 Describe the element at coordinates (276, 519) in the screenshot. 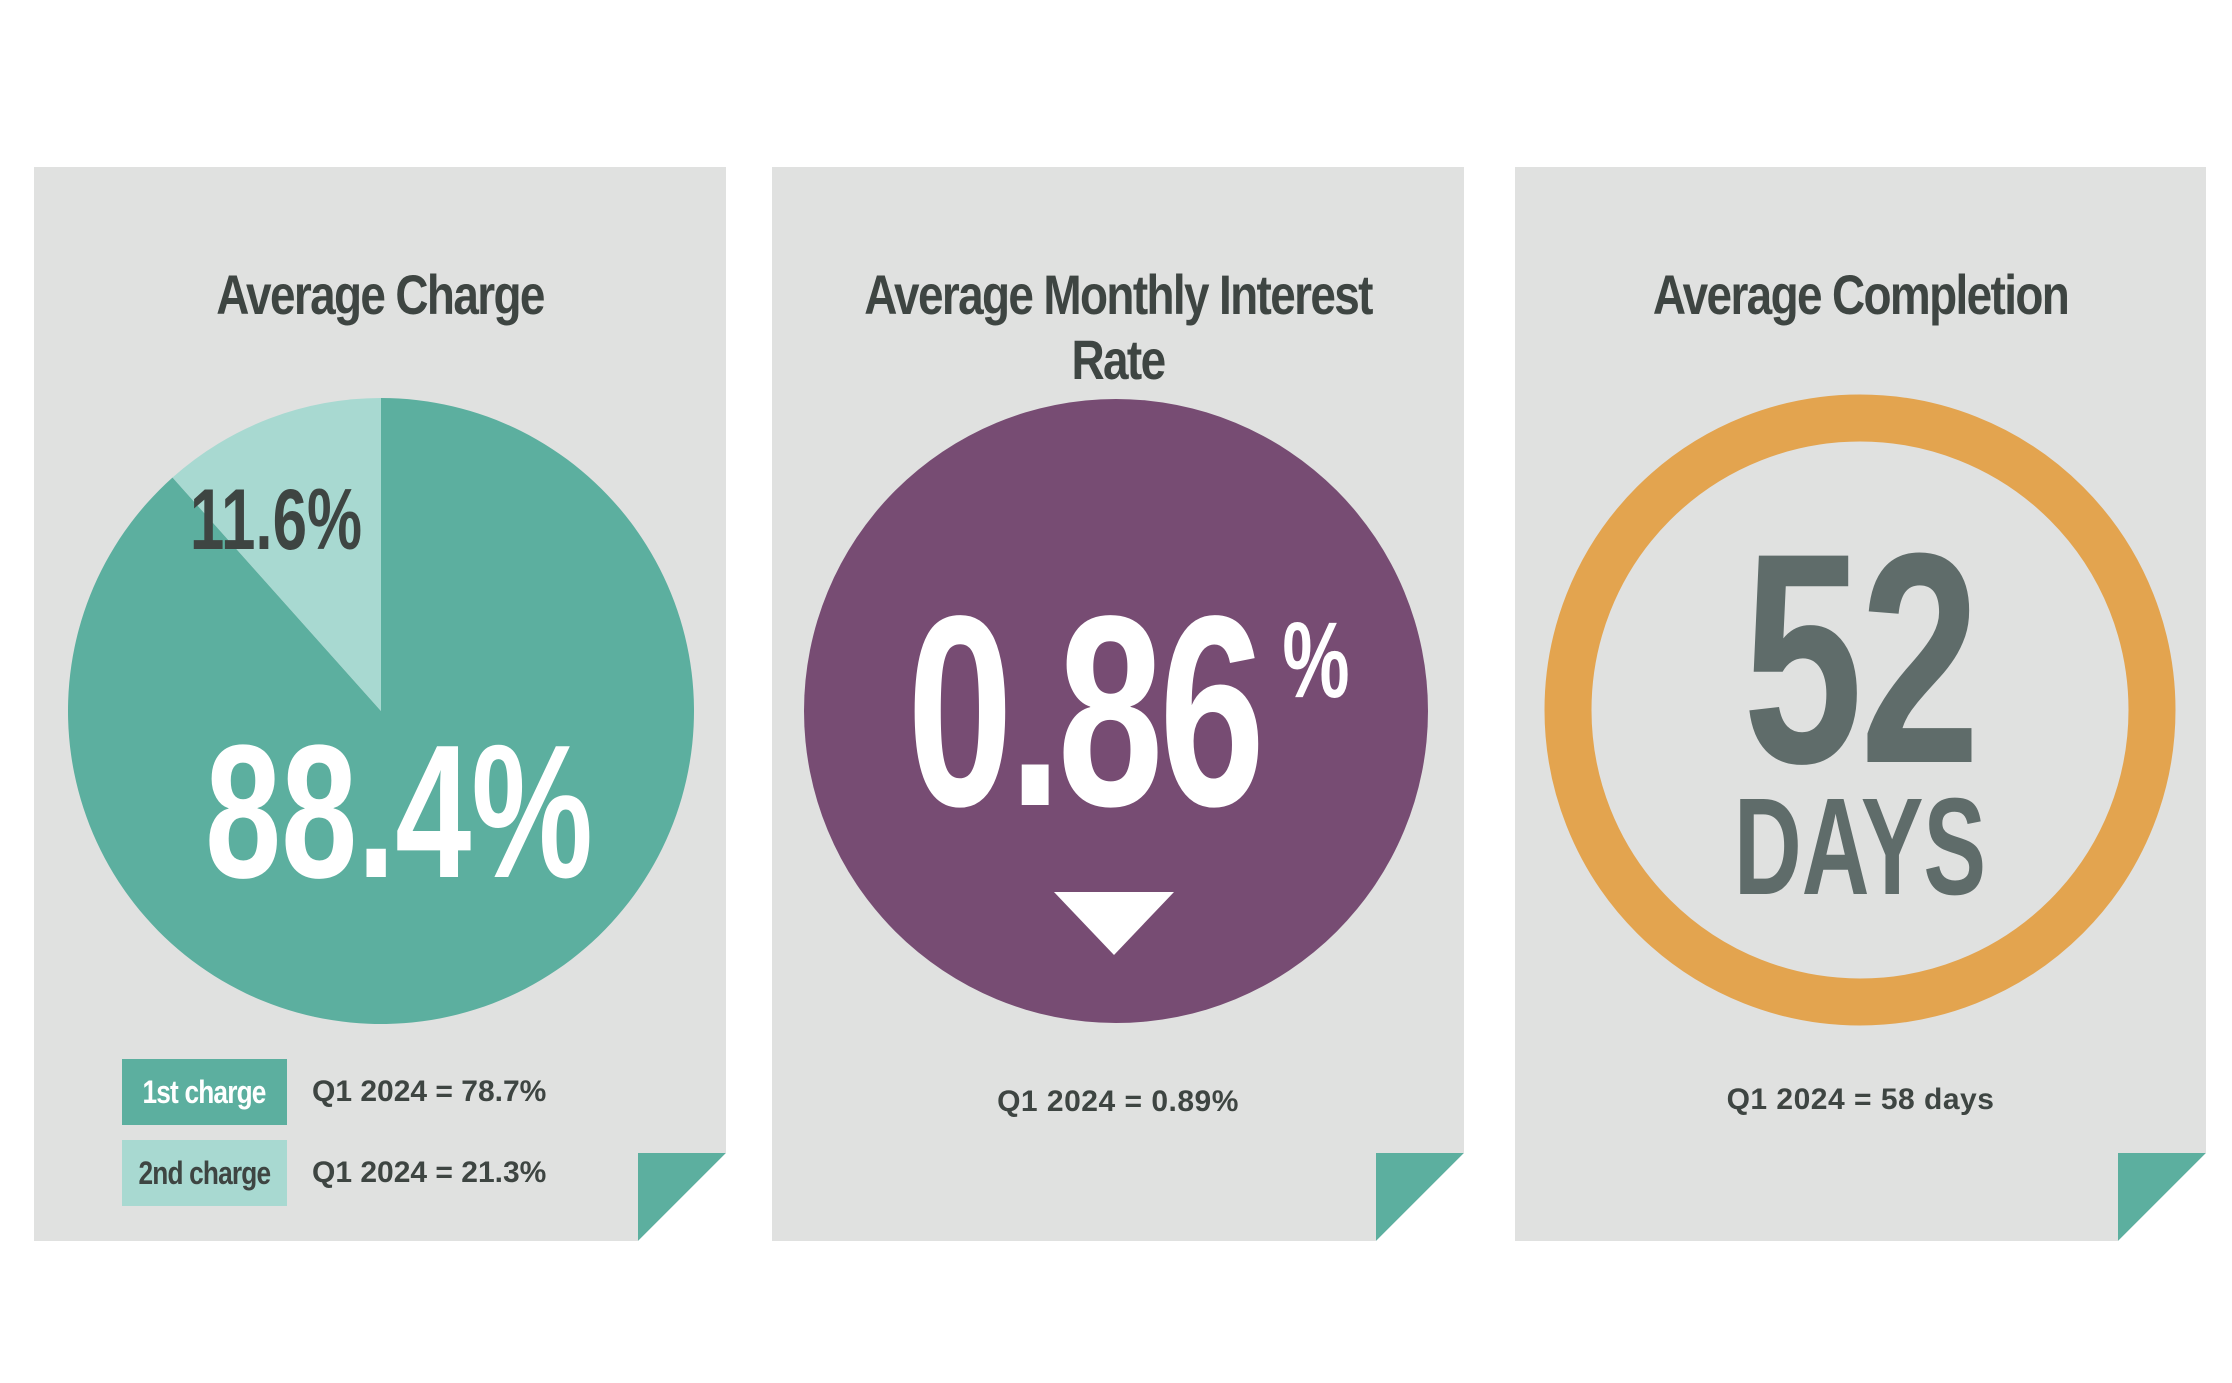

I see `pie-label-2nd-charge: 11.6%` at that location.